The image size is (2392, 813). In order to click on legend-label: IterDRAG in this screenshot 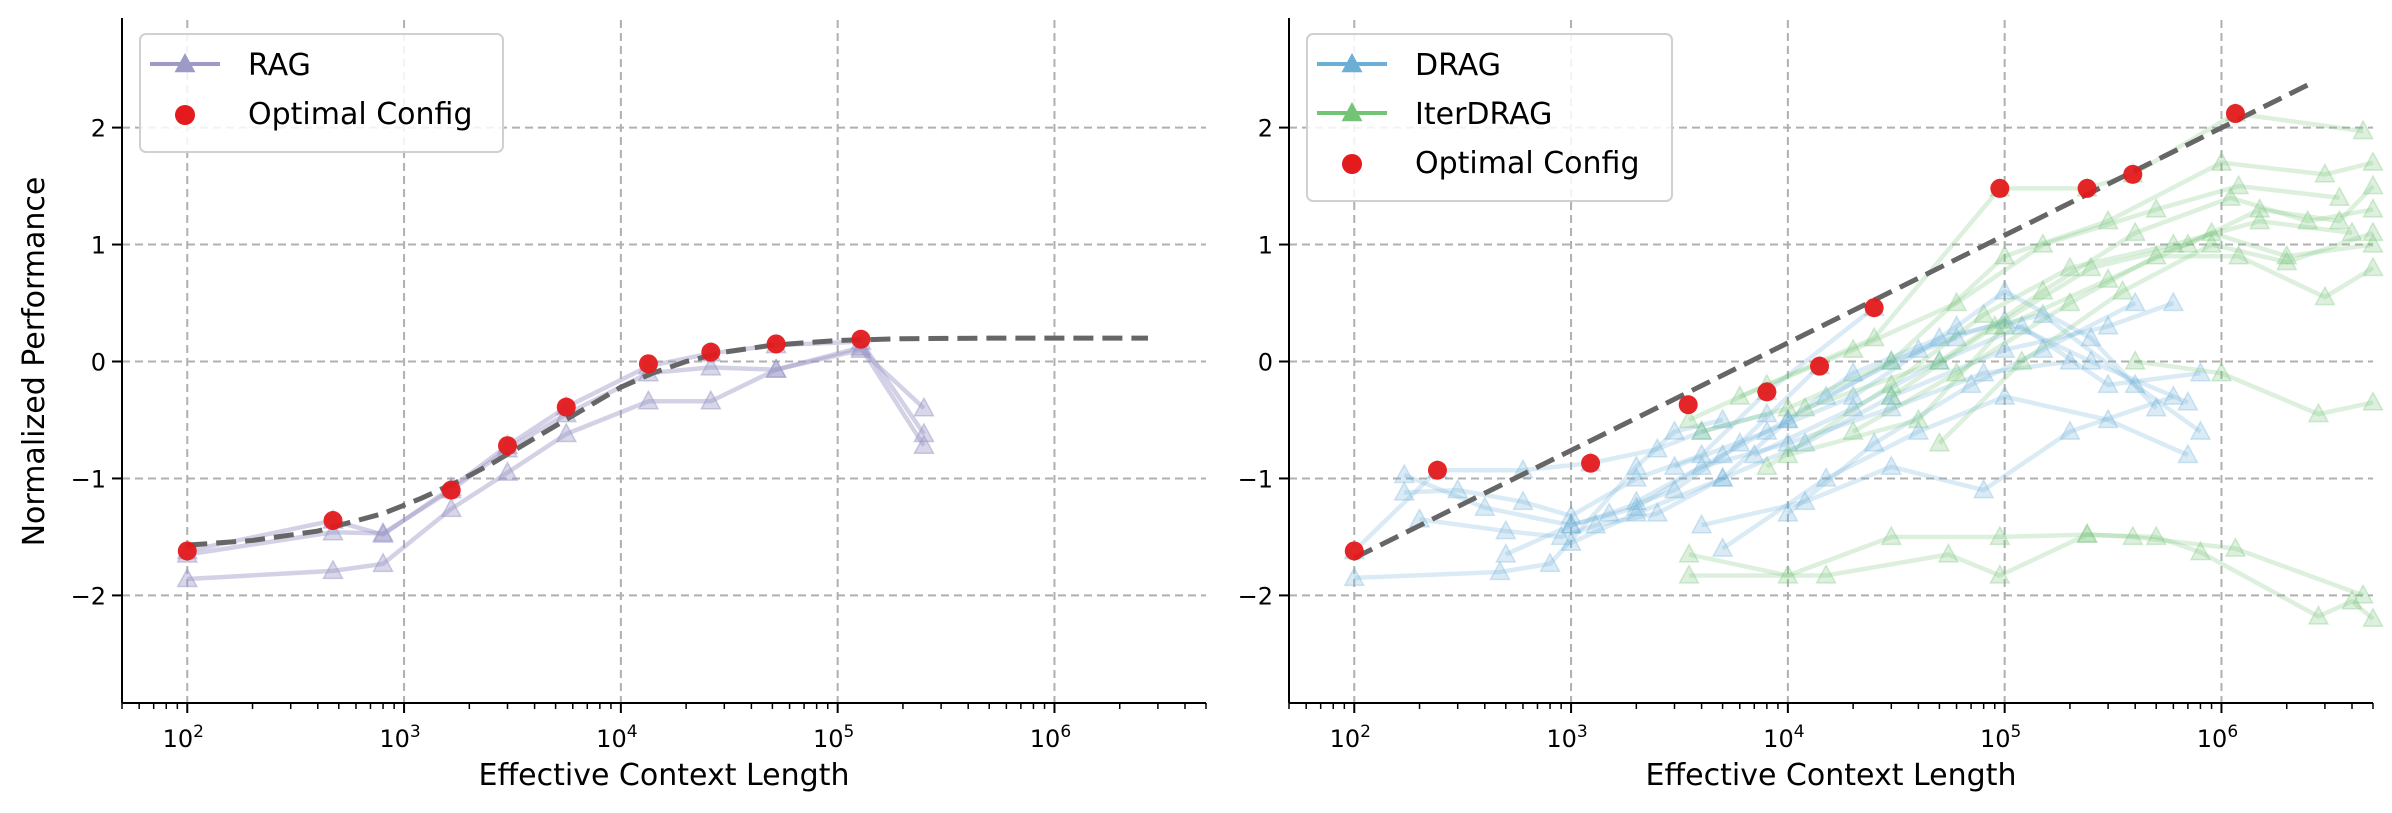, I will do `click(1483, 114)`.